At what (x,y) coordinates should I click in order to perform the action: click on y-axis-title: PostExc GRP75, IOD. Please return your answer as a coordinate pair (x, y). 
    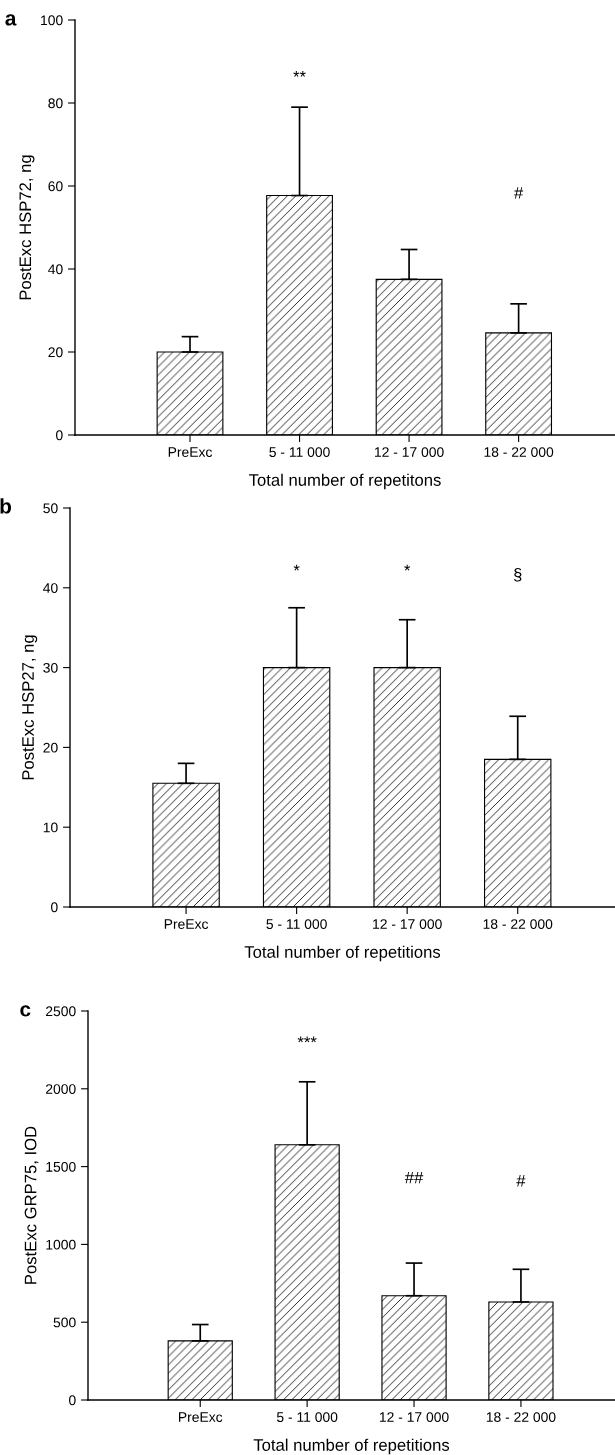
    Looking at the image, I should click on (31, 1205).